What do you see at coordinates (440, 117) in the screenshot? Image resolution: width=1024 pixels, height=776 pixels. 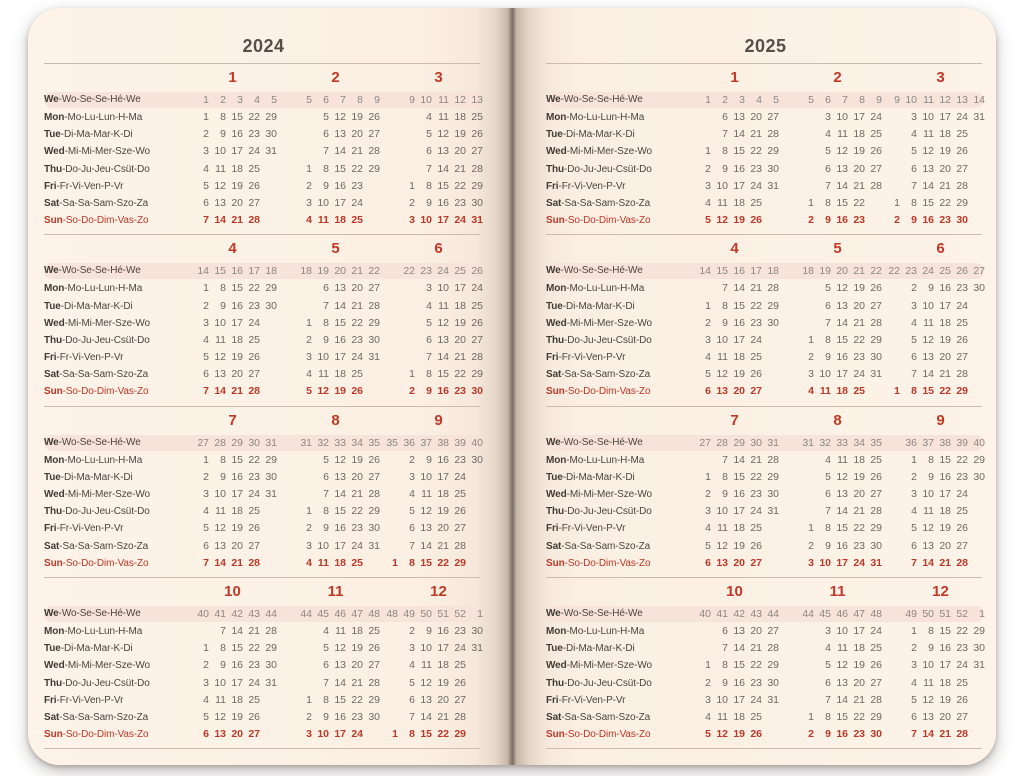 I see `date-grid: 4 11 18 25` at bounding box center [440, 117].